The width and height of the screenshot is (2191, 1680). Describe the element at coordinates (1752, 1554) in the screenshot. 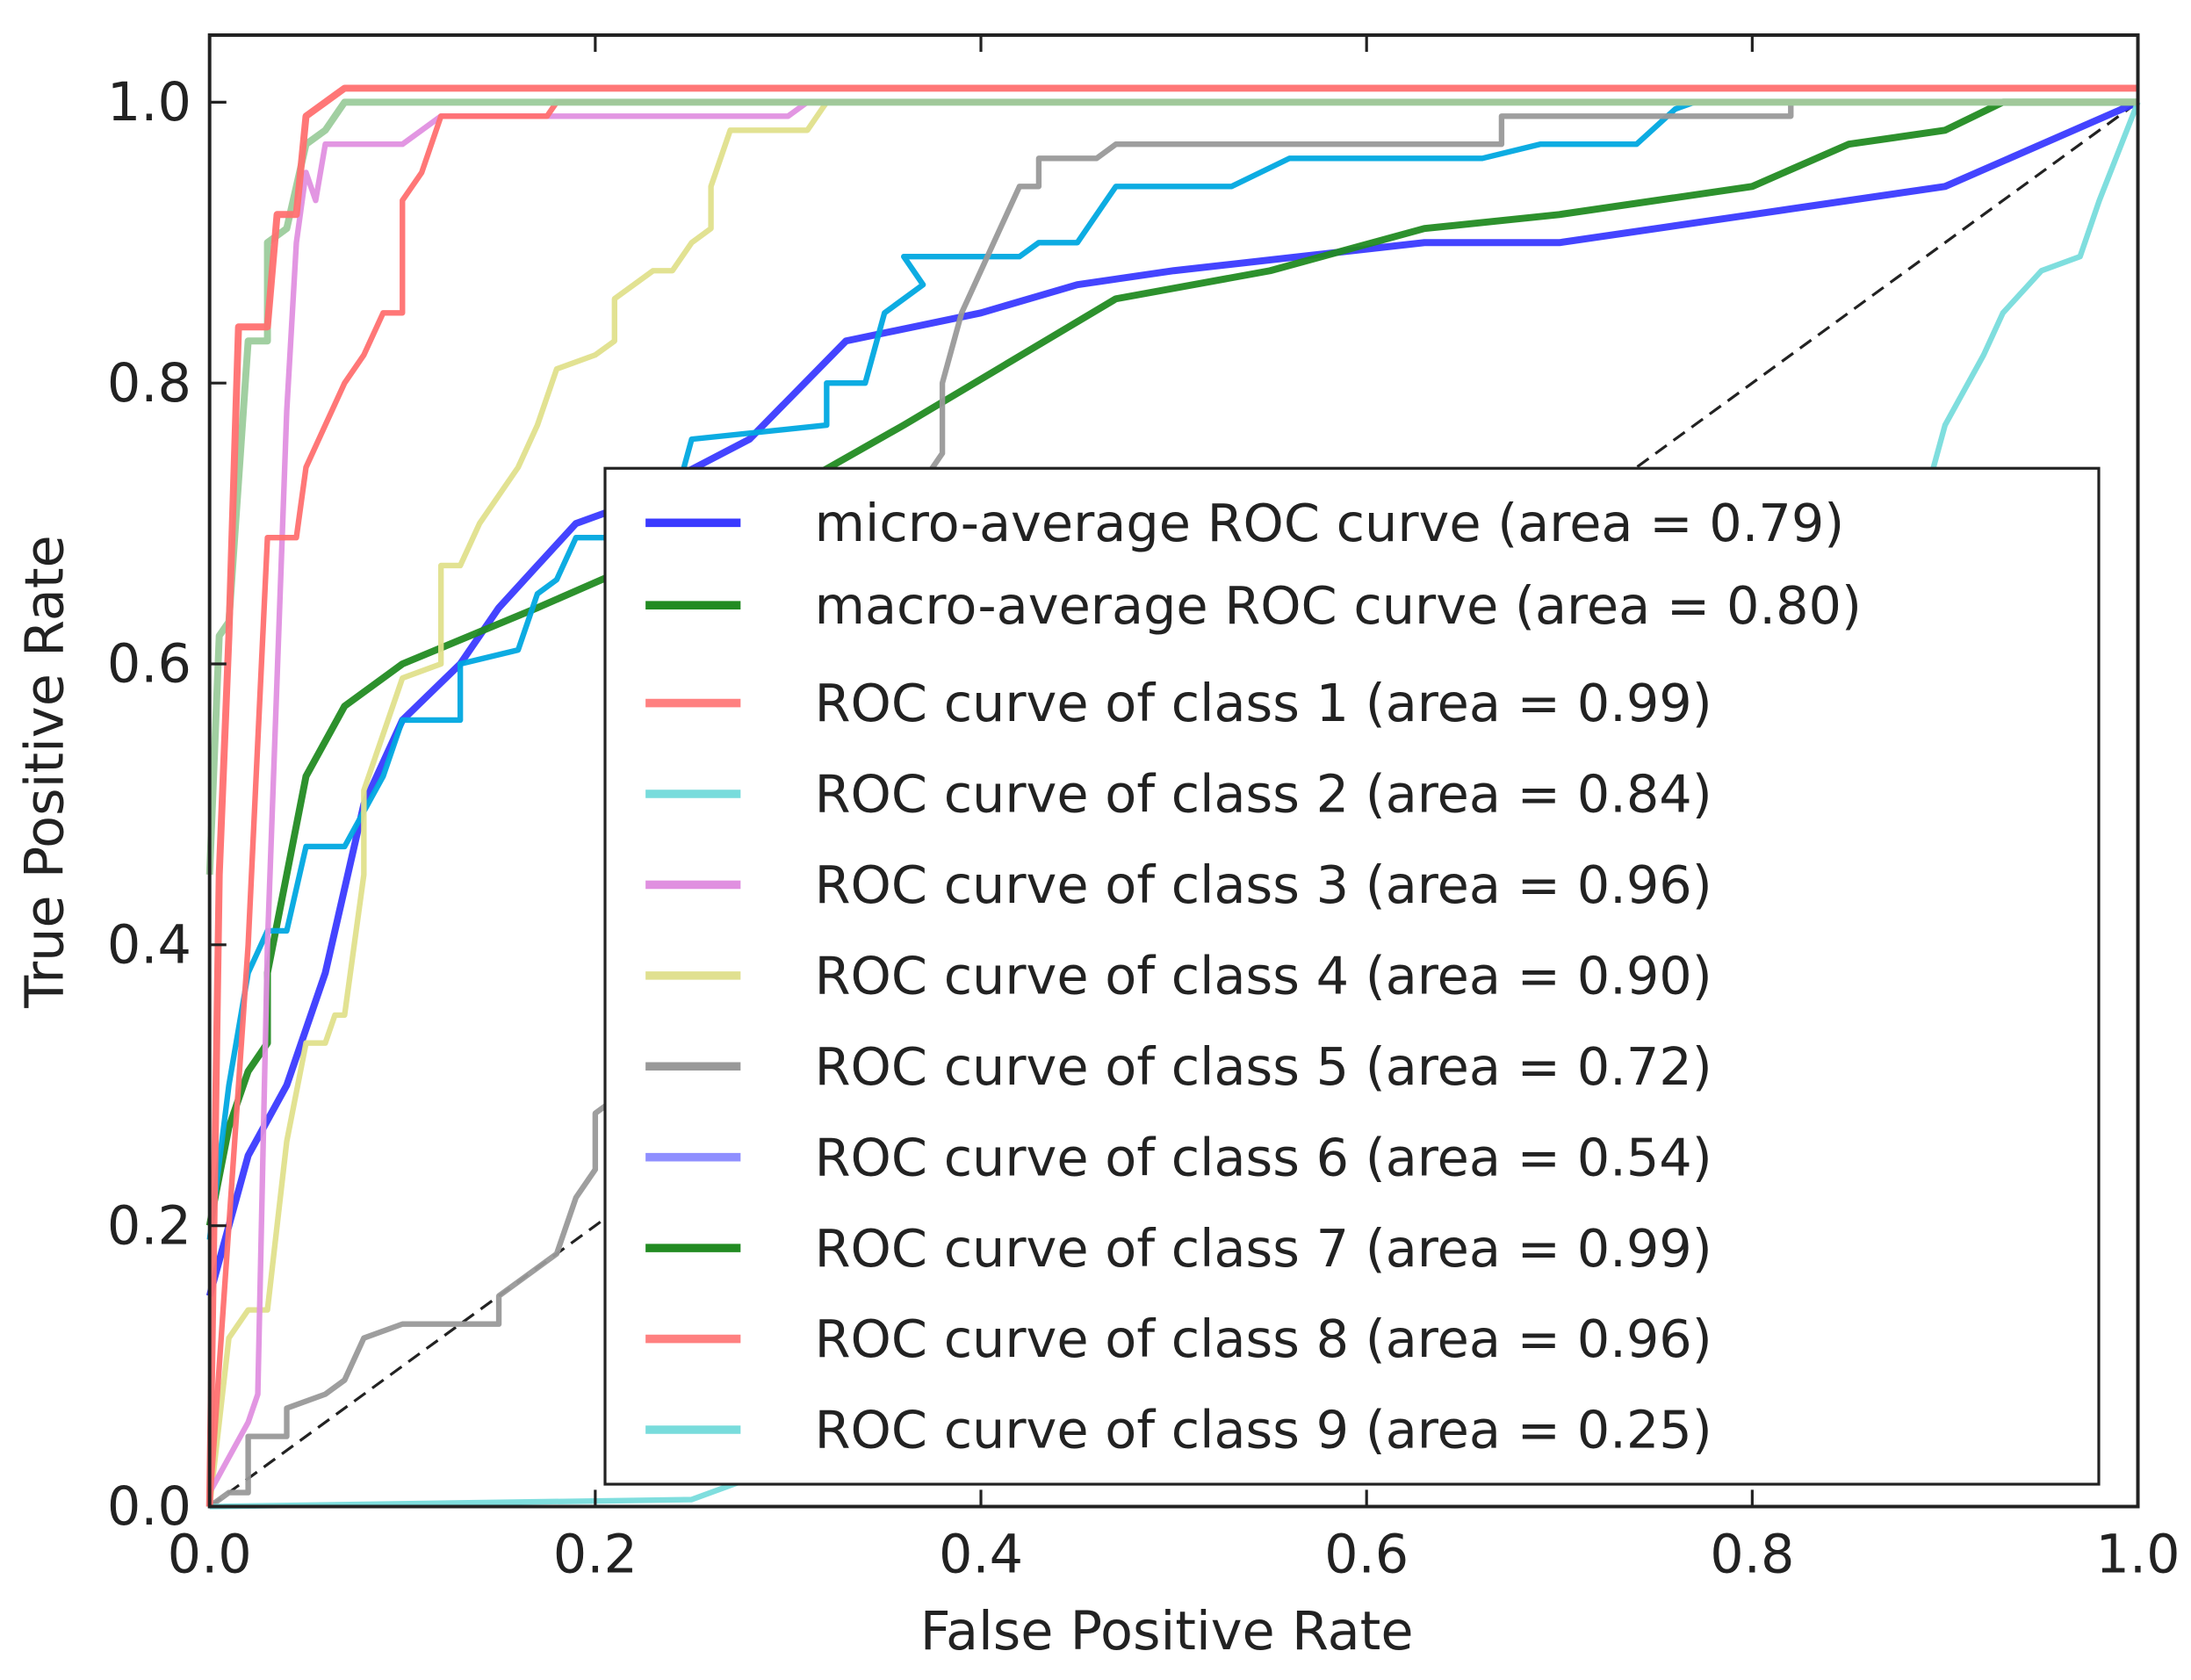

I see `x-tick-label: 0.8` at that location.